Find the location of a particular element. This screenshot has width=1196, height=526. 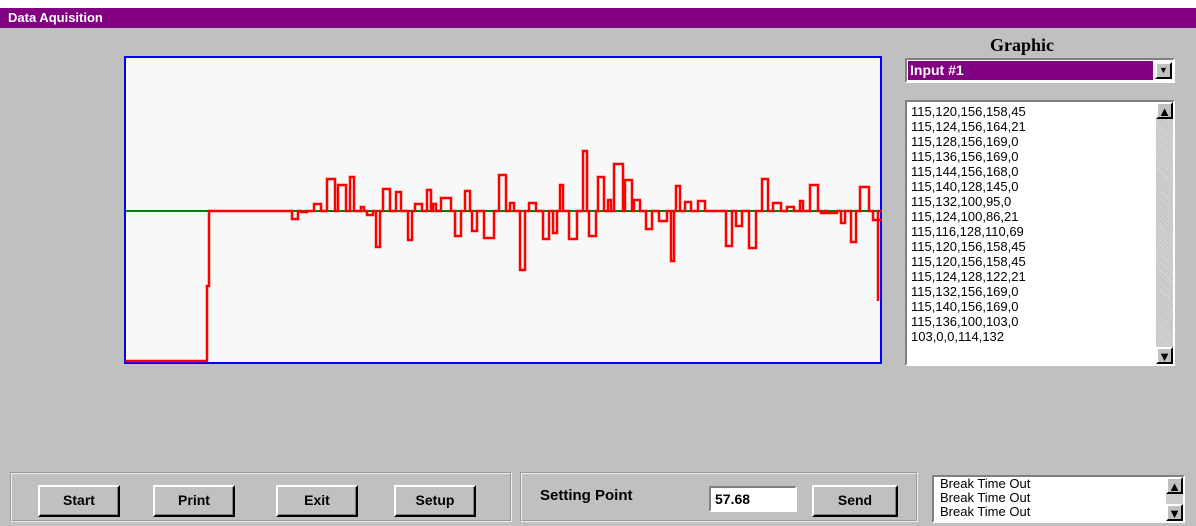

setting-group is located at coordinates (719, 497).